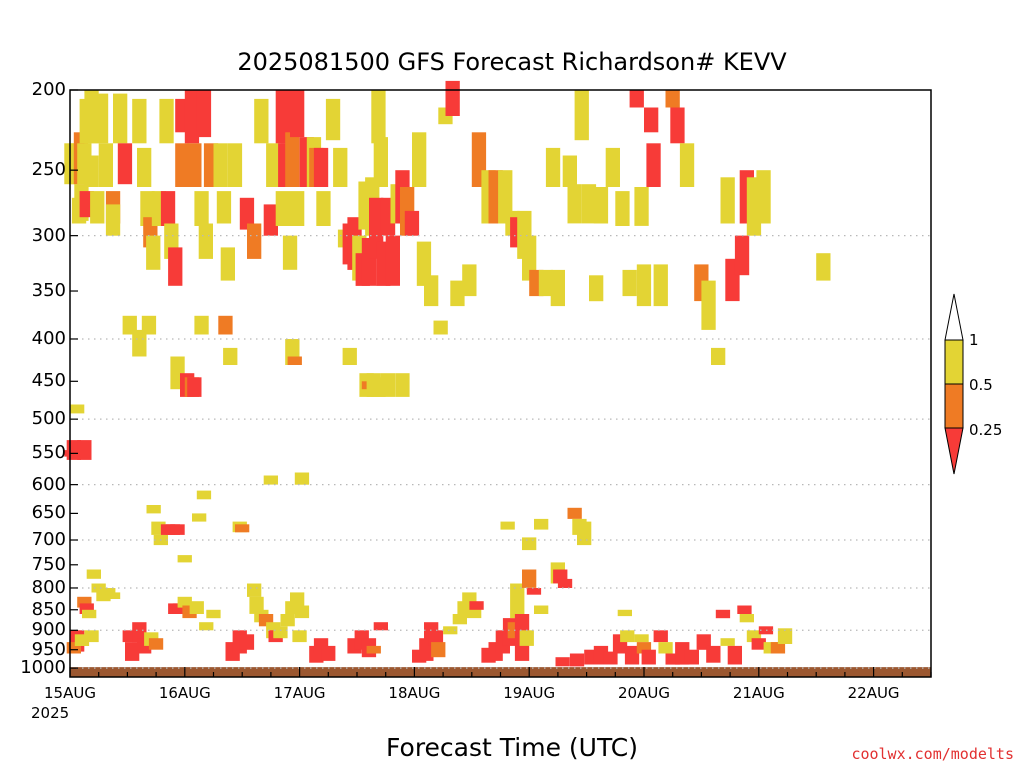  What do you see at coordinates (48, 291) in the screenshot?
I see `y-tick-label: 350` at bounding box center [48, 291].